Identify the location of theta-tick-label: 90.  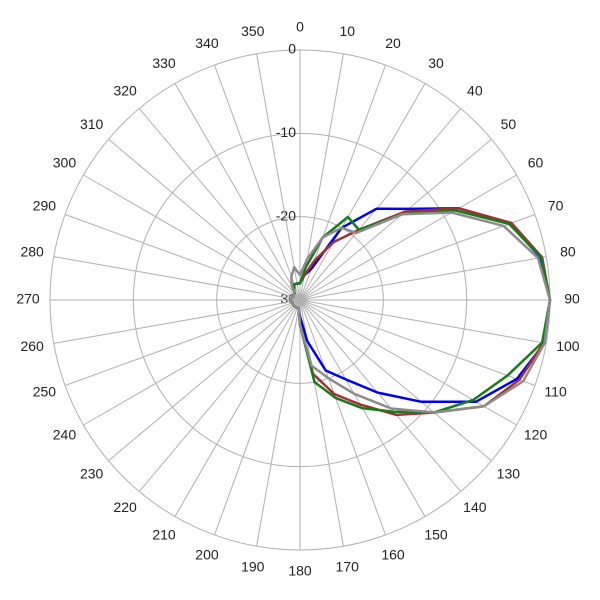
(572, 299).